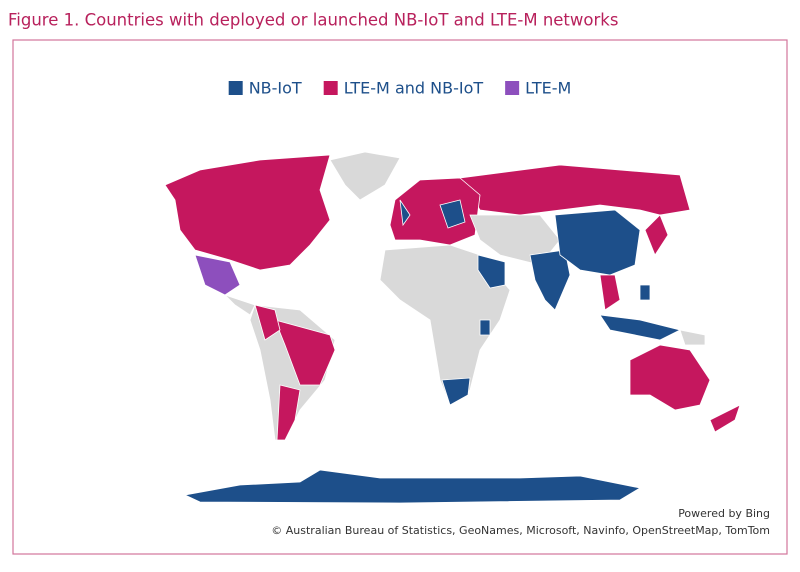  Describe the element at coordinates (365, 176) in the screenshot. I see `greenland` at that location.